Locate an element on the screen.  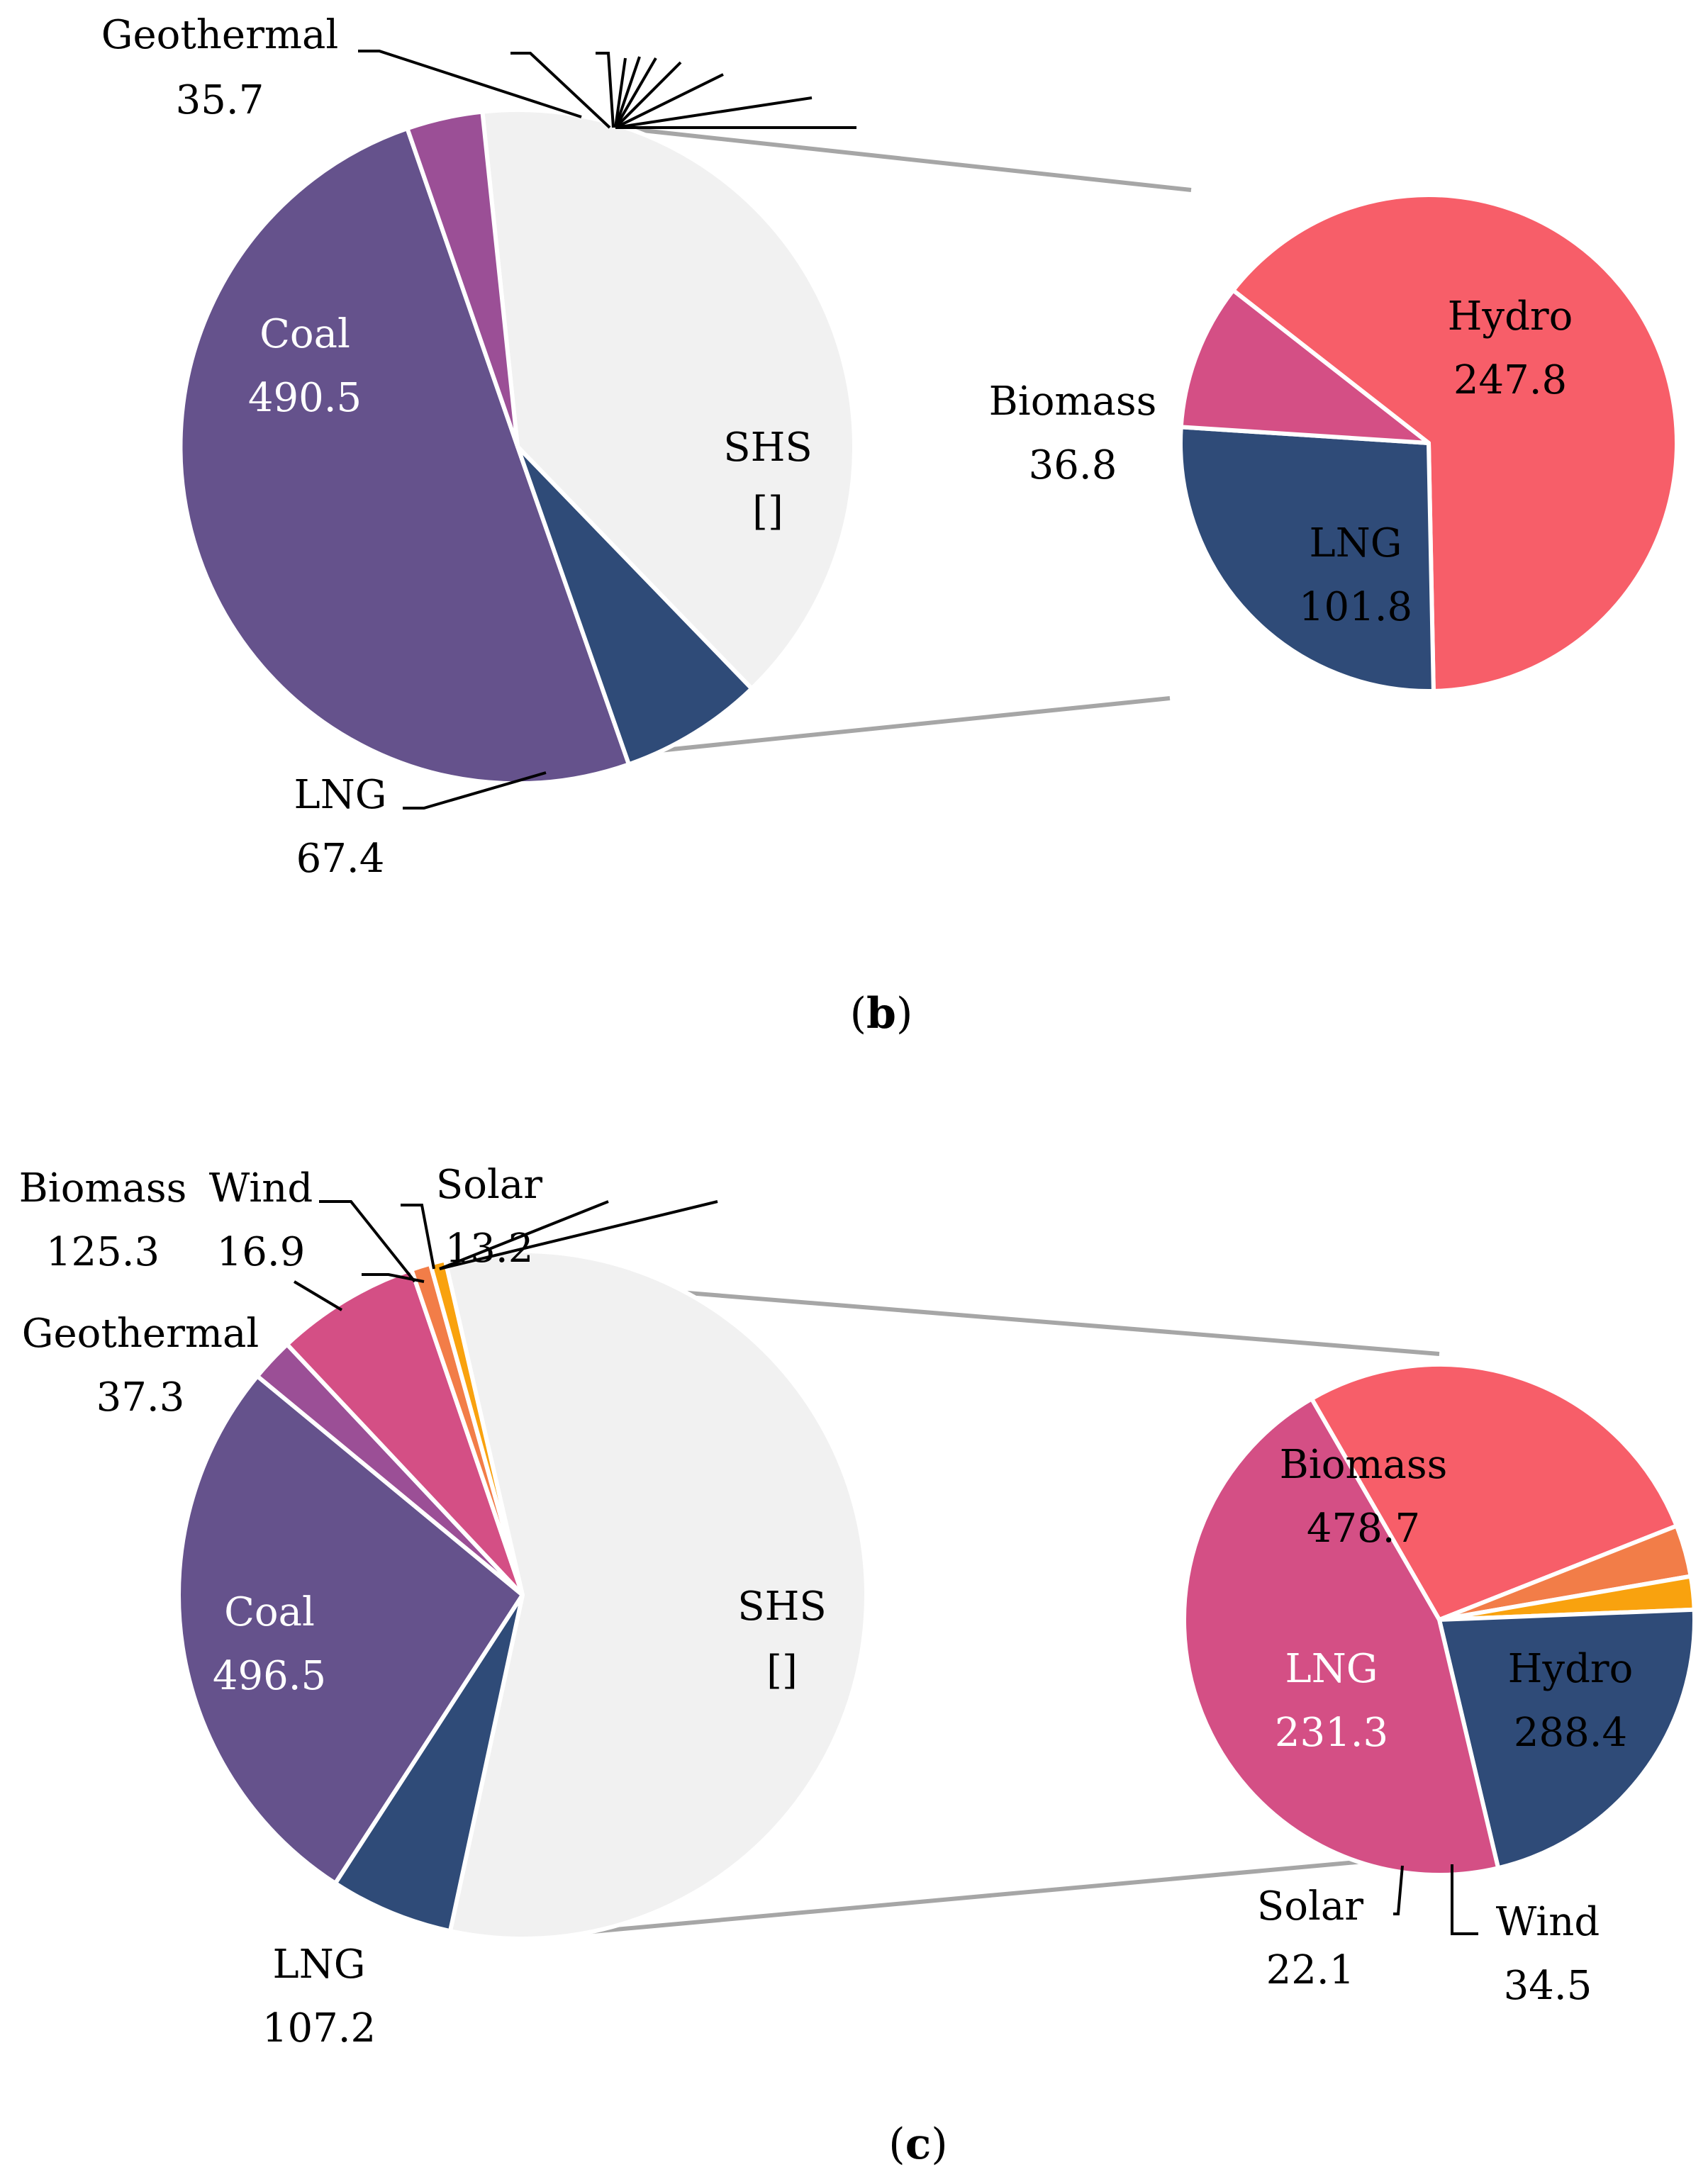
label-hydro-value: 288.4 is located at coordinates (1570, 1733).